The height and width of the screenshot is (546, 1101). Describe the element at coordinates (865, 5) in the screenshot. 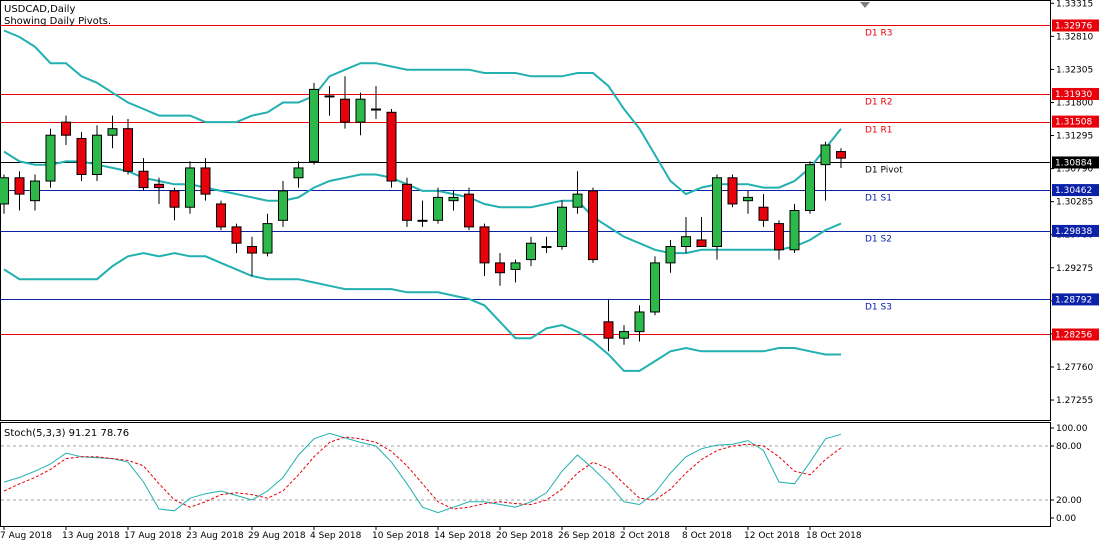

I see `chart-shift-marker-icon` at that location.